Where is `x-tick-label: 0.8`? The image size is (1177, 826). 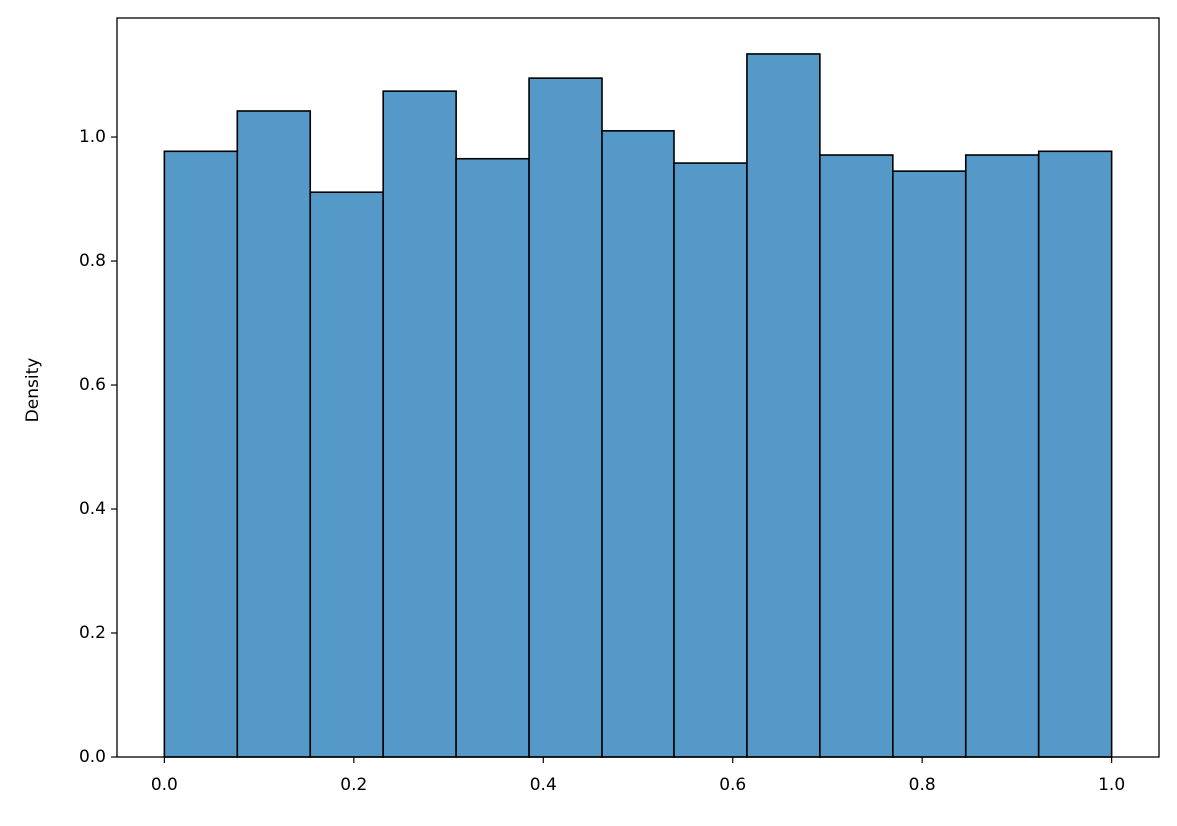 x-tick-label: 0.8 is located at coordinates (922, 785).